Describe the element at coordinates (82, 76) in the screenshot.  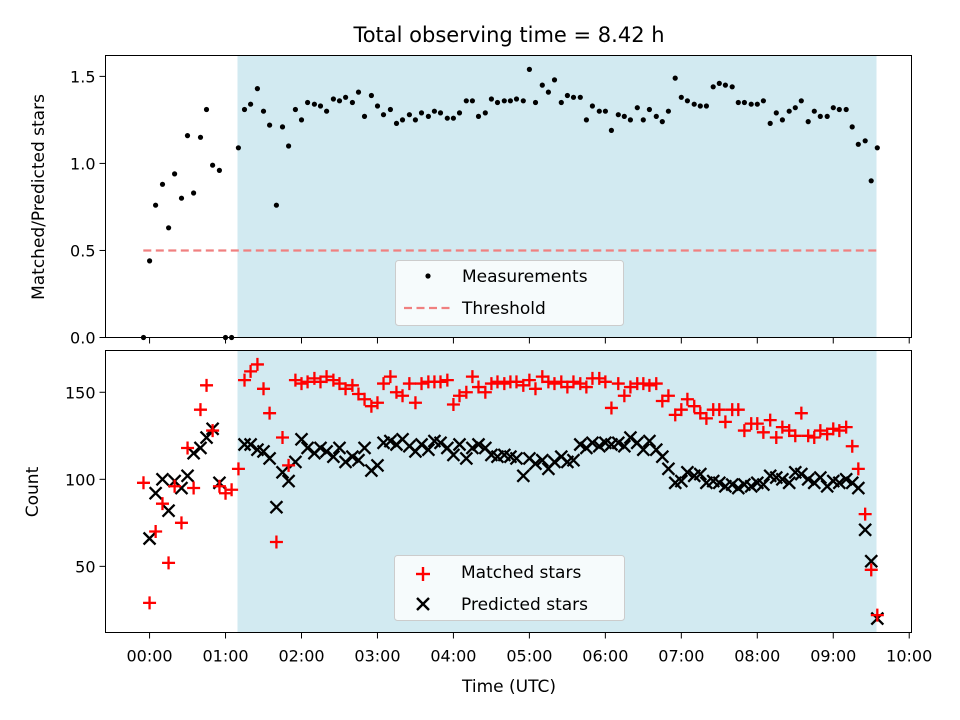
I see `y-tick-label: 1.5` at that location.